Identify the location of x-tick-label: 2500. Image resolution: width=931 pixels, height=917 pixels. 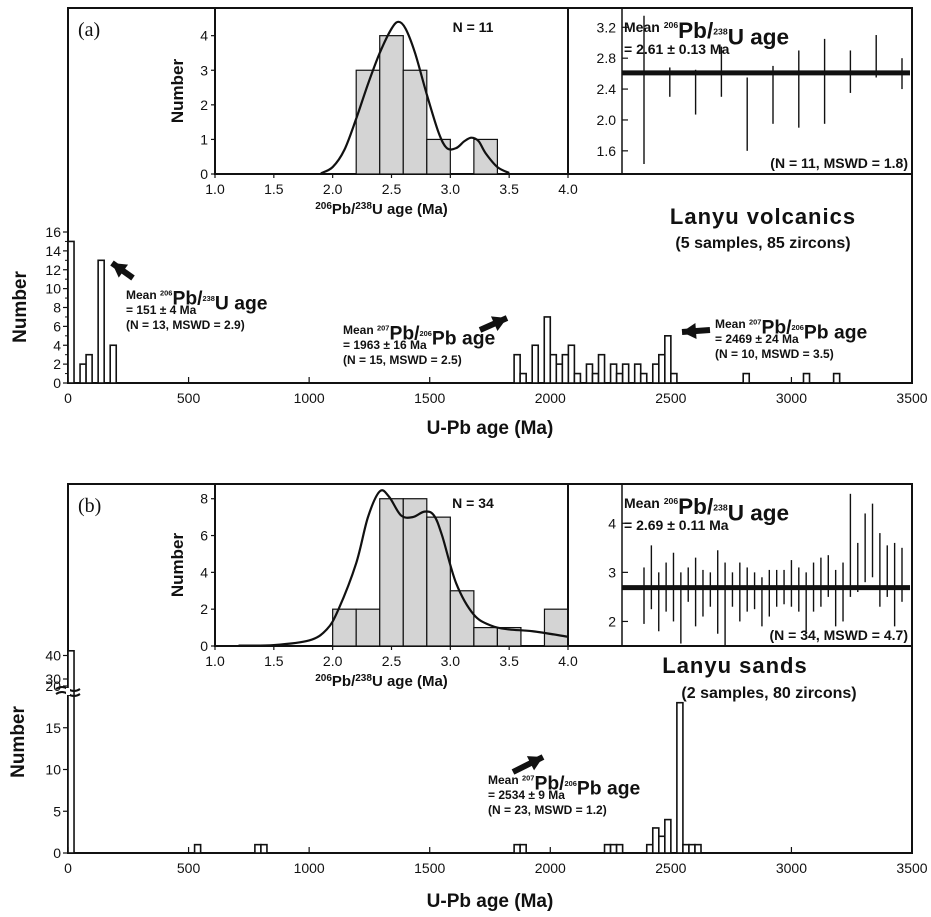
(670, 398).